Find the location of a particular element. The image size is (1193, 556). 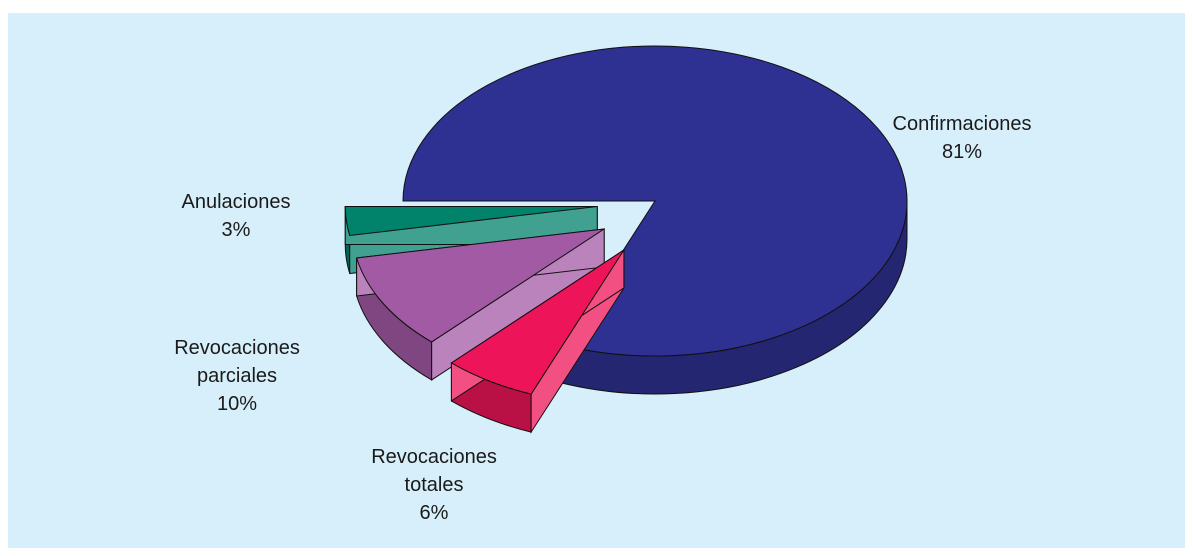

label-line: 3% is located at coordinates (236, 230).